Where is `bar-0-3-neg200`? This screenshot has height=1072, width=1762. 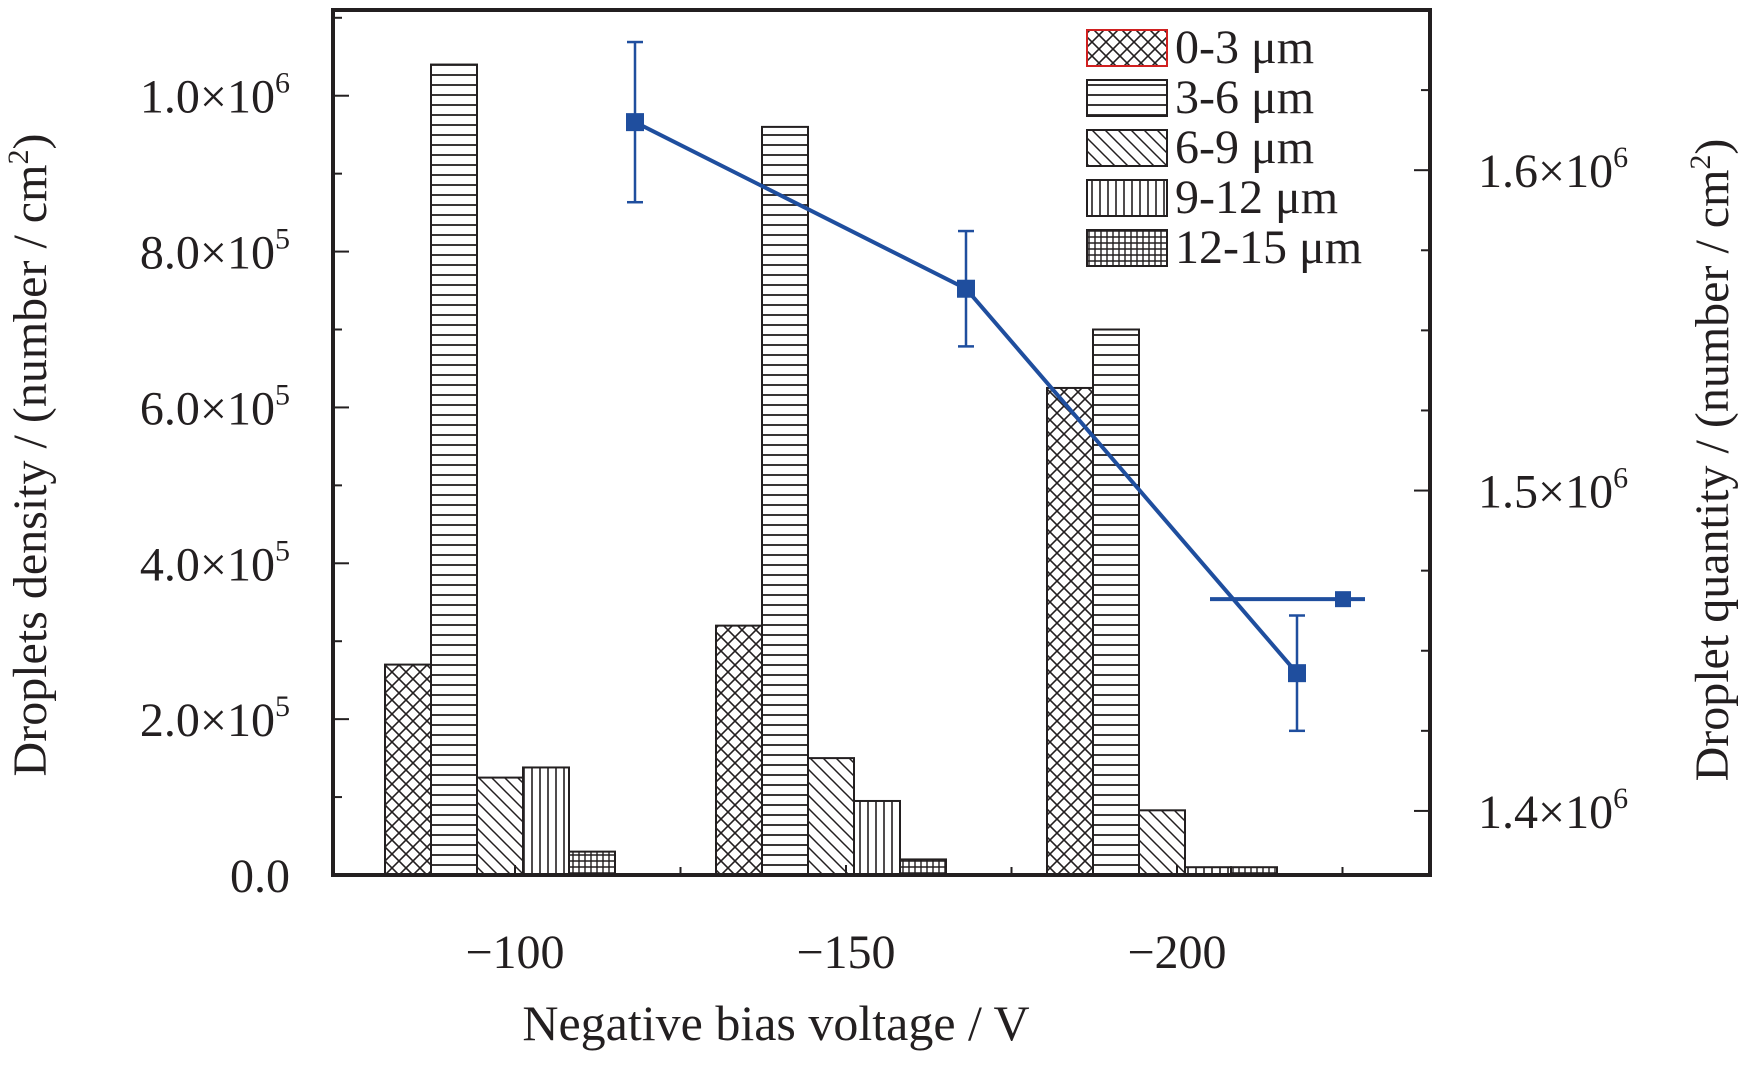
bar-0-3-neg200 is located at coordinates (1070, 631).